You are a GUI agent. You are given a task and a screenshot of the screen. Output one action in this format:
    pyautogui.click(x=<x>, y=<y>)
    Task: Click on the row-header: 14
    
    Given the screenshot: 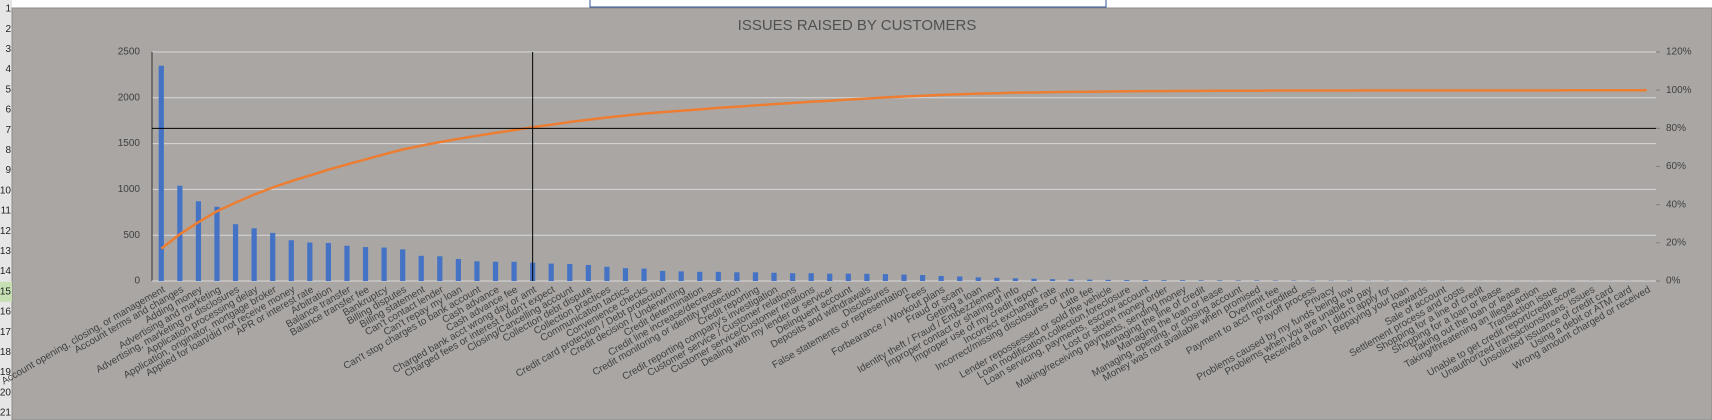 What is the action you would take?
    pyautogui.click(x=5, y=271)
    